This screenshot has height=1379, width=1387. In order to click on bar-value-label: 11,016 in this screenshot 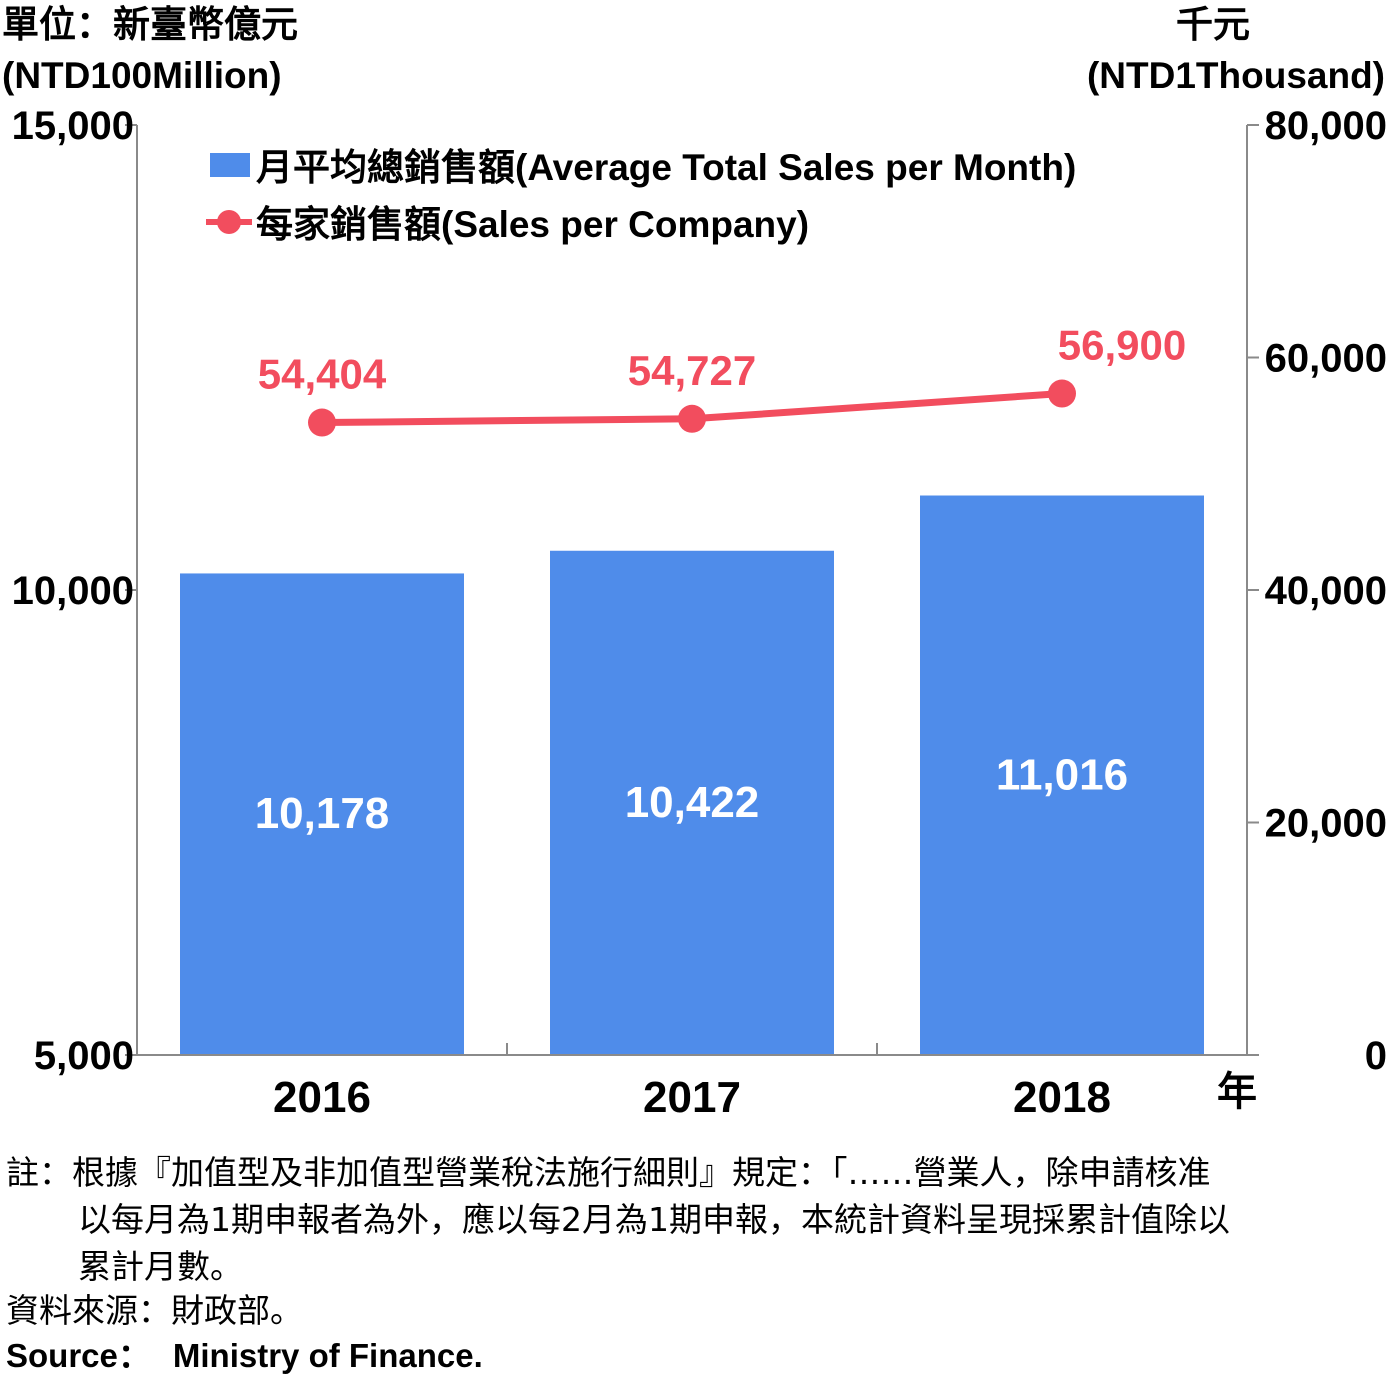, I will do `click(1062, 774)`.